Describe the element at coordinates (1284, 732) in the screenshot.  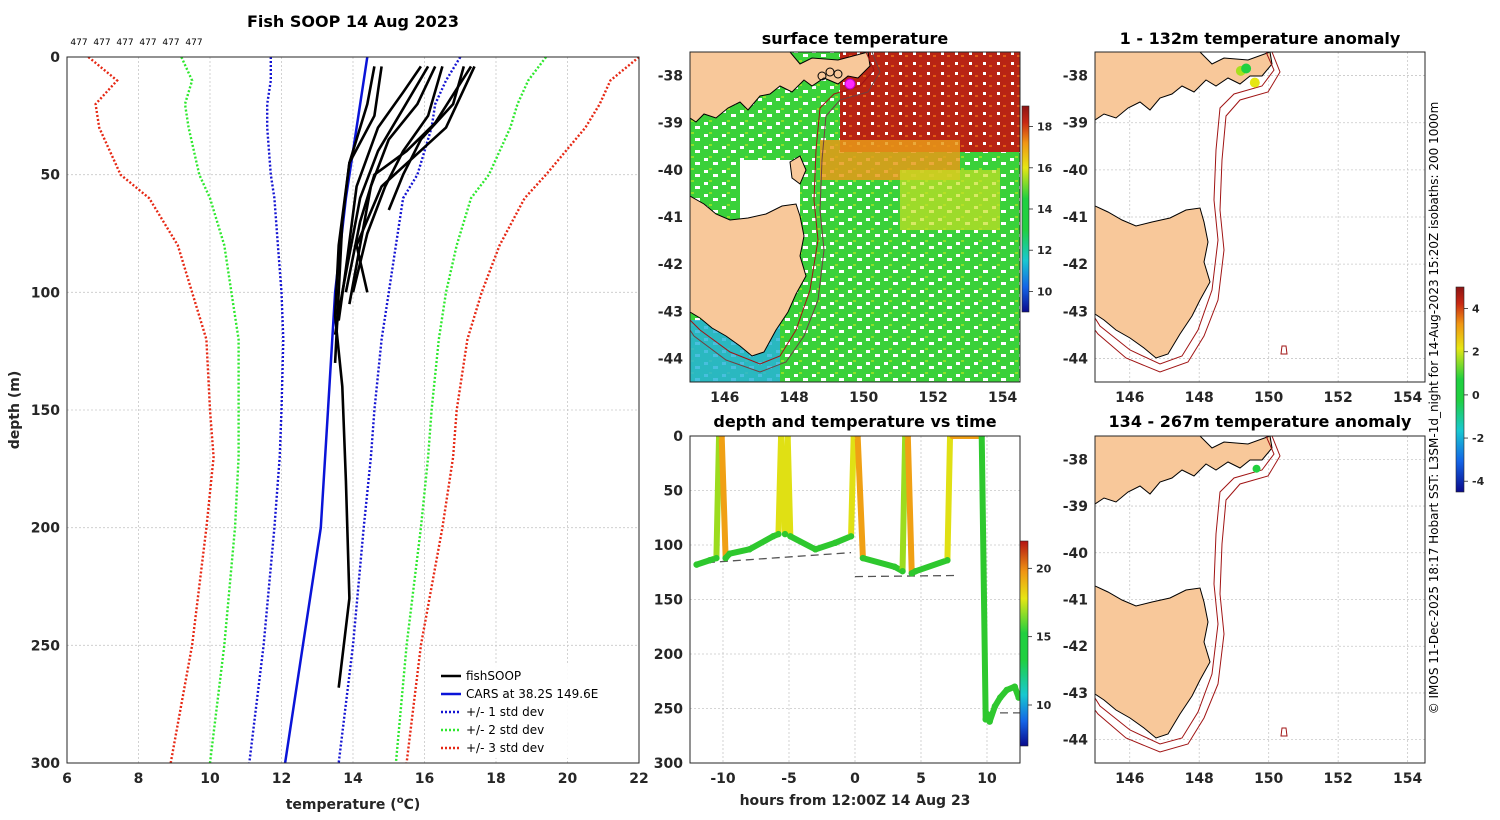
I see `anomaly2-seamount` at that location.